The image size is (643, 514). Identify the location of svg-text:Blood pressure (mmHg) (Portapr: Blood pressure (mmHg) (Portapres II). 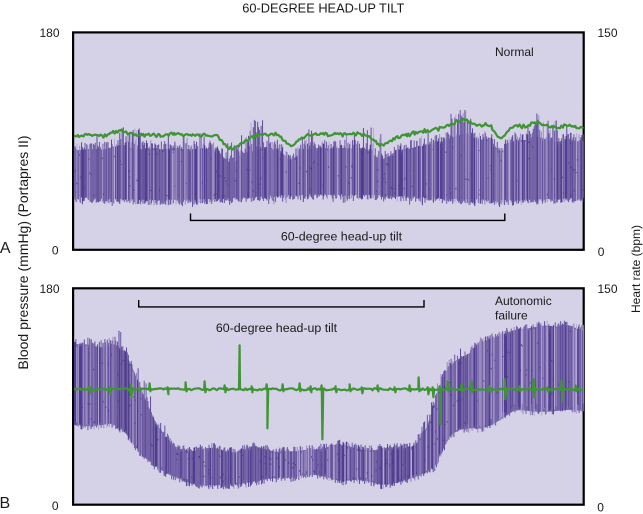
(23, 252).